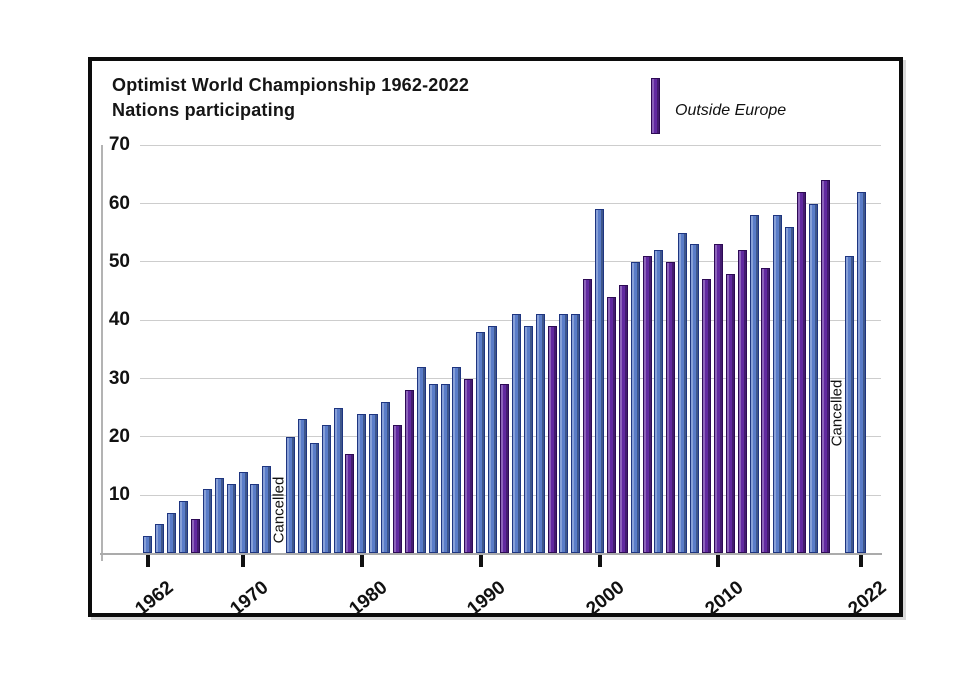  Describe the element at coordinates (154, 598) in the screenshot. I see `x-axis-label-1962: 1962` at that location.